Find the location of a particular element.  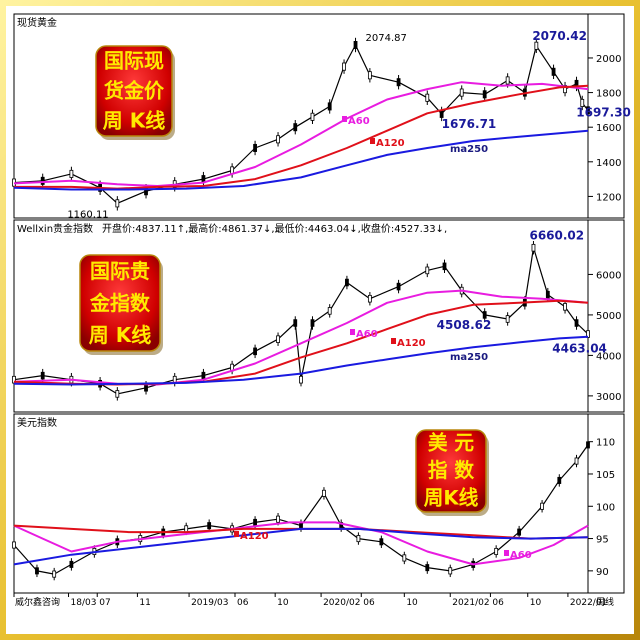

value-annotation: 4508.62 is located at coordinates (464, 325).